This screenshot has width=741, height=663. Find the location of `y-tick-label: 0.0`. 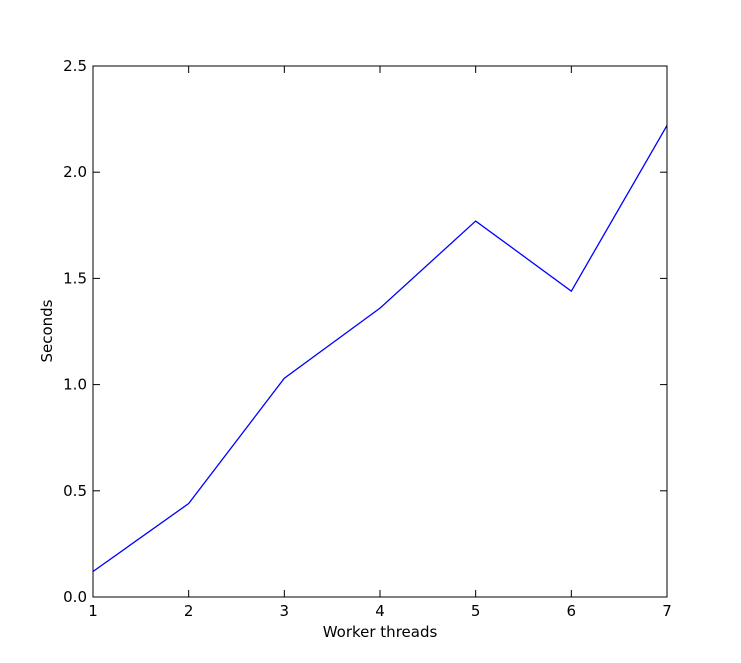

y-tick-label: 0.0 is located at coordinates (75, 597).